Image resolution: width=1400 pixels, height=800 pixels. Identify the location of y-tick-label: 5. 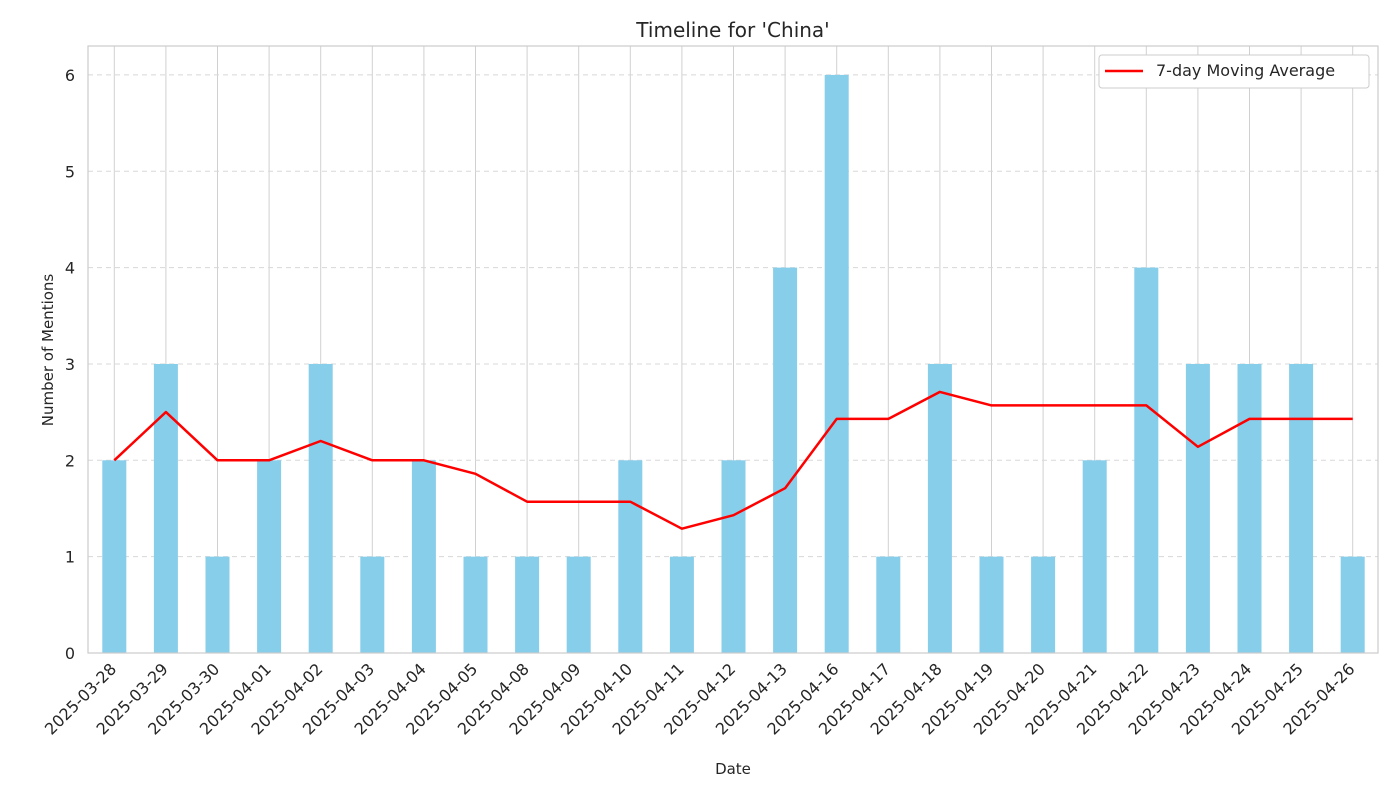
(70, 171).